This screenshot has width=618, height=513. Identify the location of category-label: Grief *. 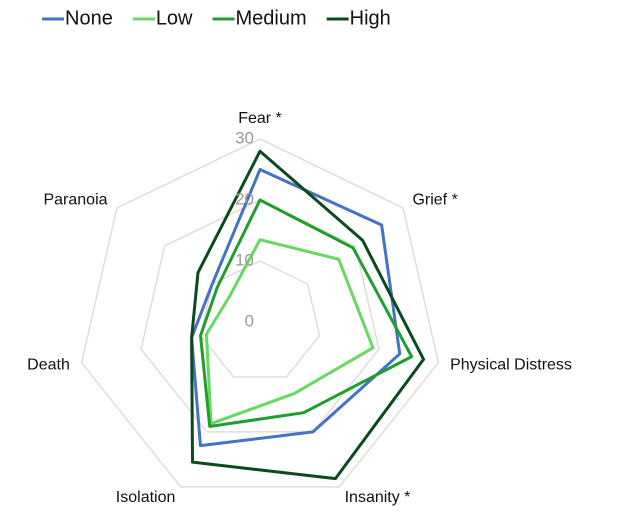
(434, 200).